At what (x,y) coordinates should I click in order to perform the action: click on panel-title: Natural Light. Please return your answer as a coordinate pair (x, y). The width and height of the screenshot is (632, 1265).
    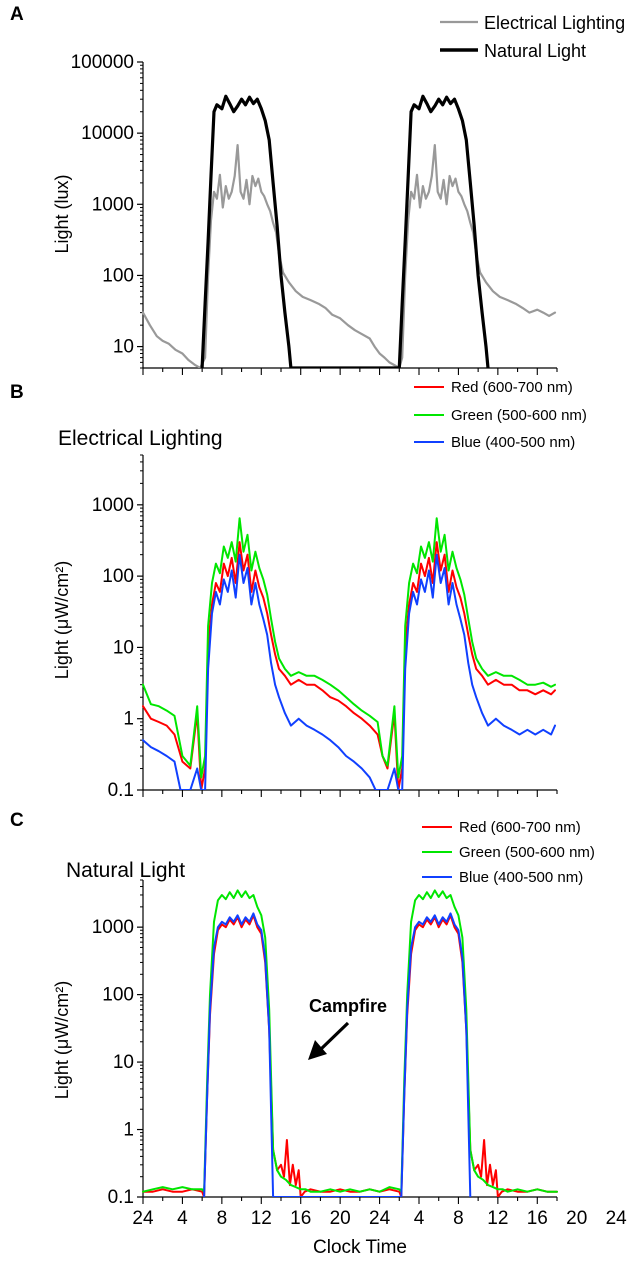
    Looking at the image, I should click on (125, 870).